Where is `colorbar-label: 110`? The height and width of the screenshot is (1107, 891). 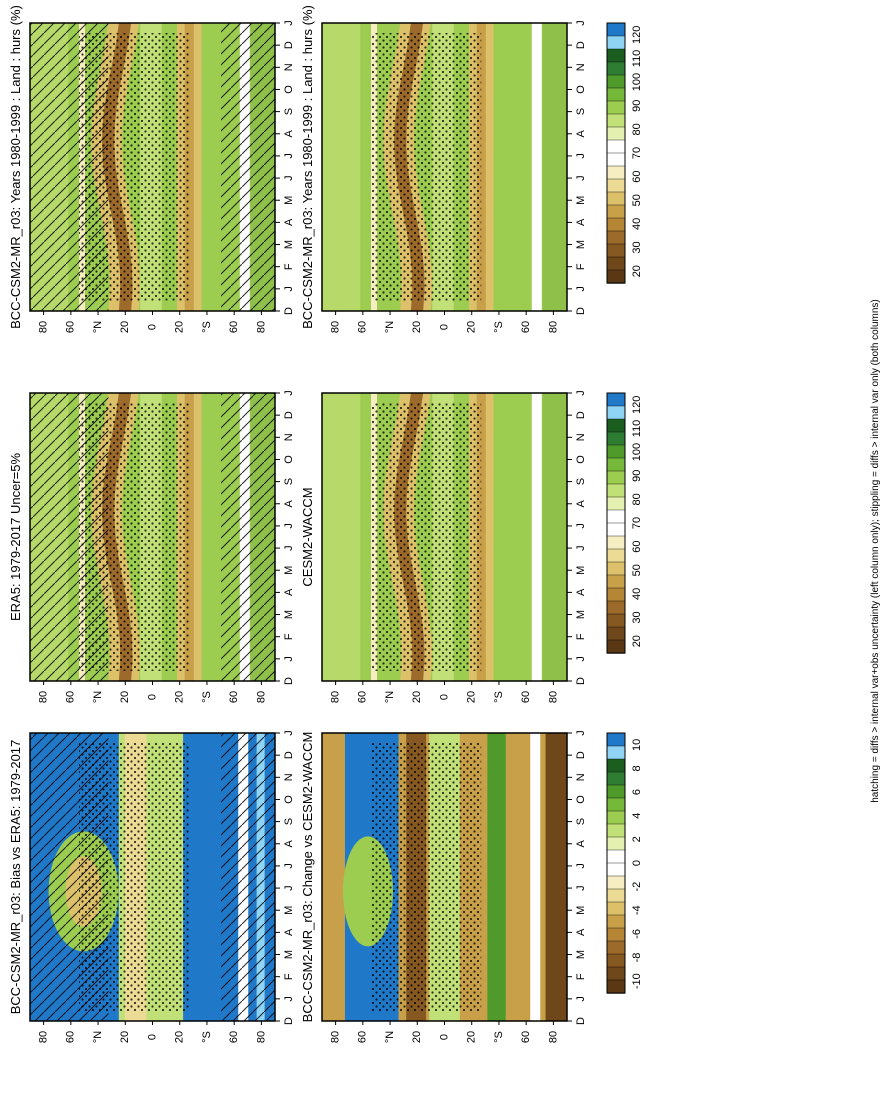 colorbar-label: 110 is located at coordinates (637, 59).